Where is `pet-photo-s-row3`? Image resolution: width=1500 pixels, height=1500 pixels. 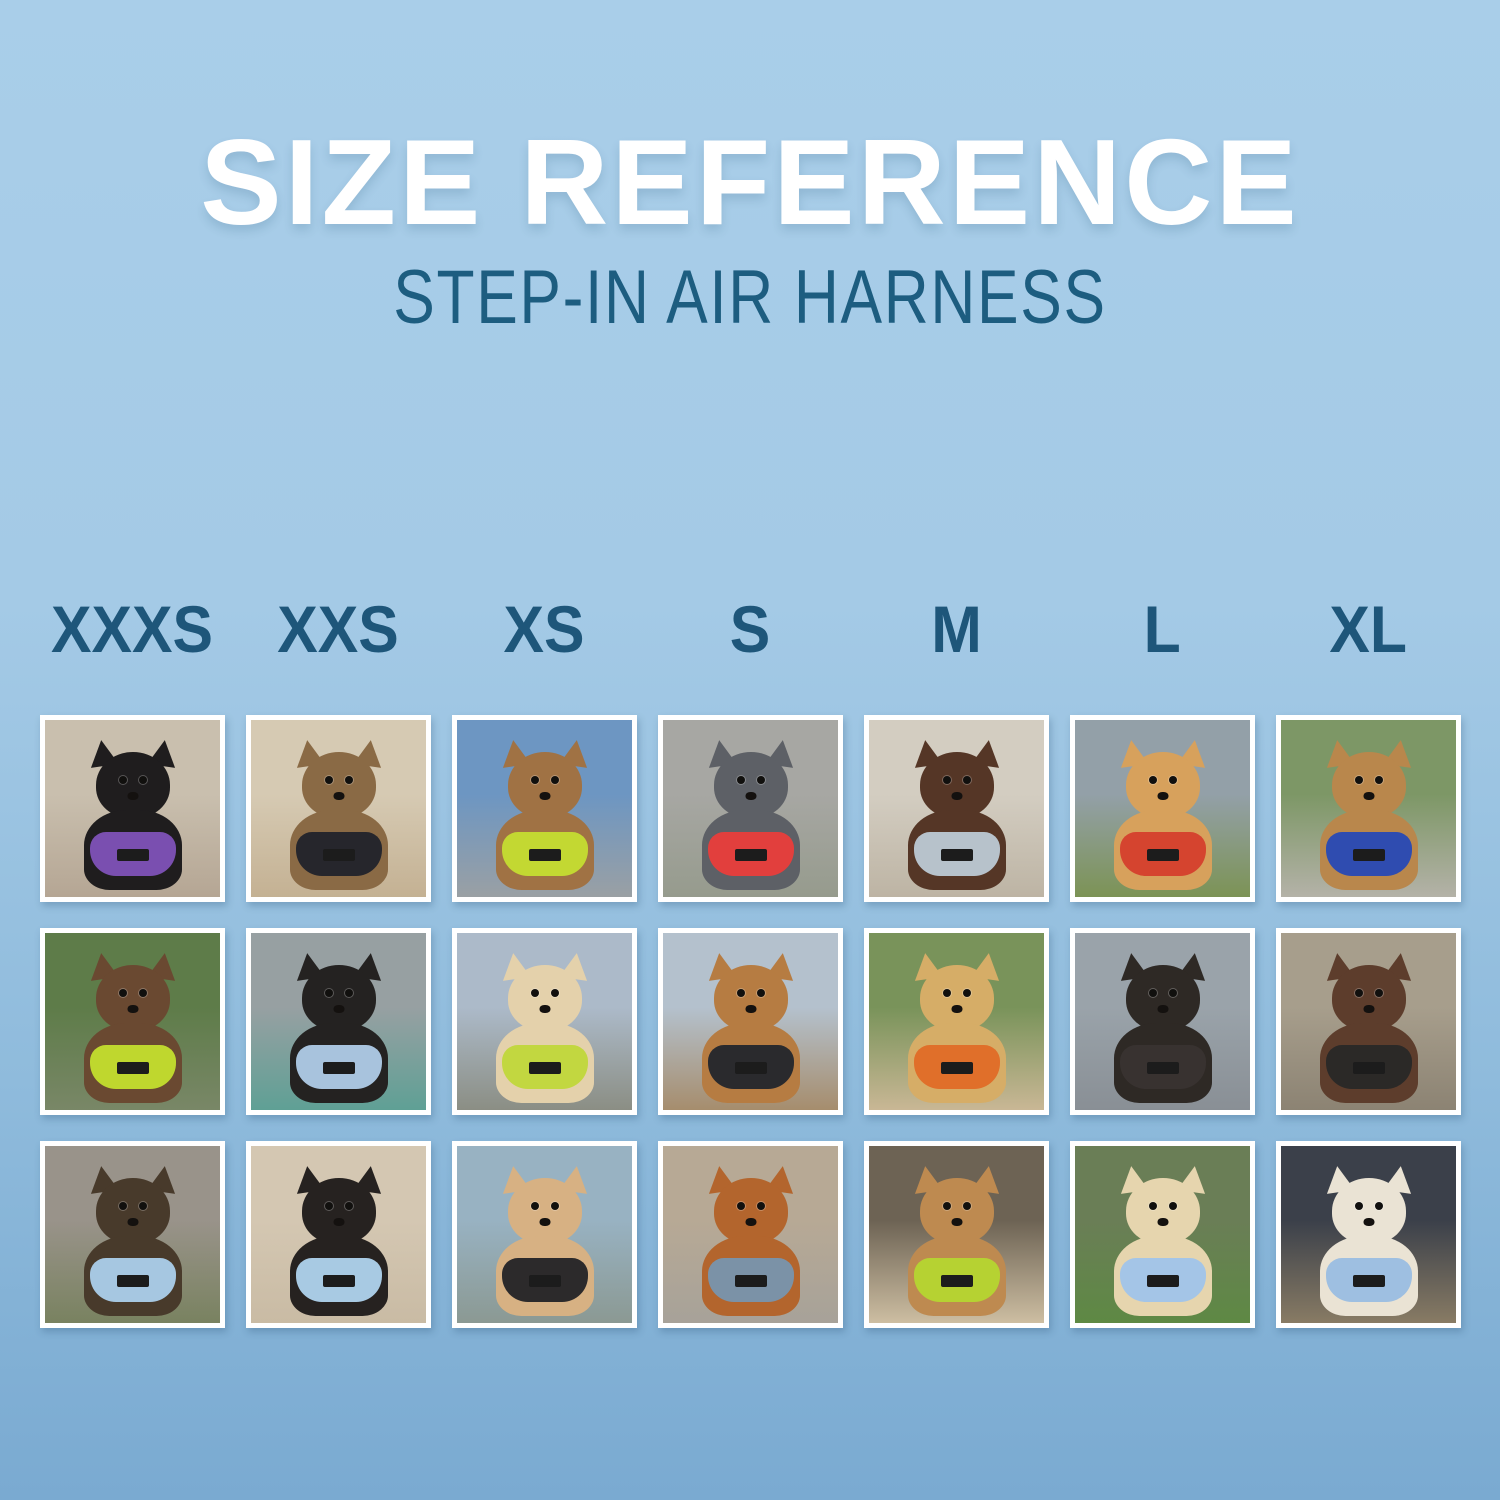 pet-photo-s-row3 is located at coordinates (750, 1234).